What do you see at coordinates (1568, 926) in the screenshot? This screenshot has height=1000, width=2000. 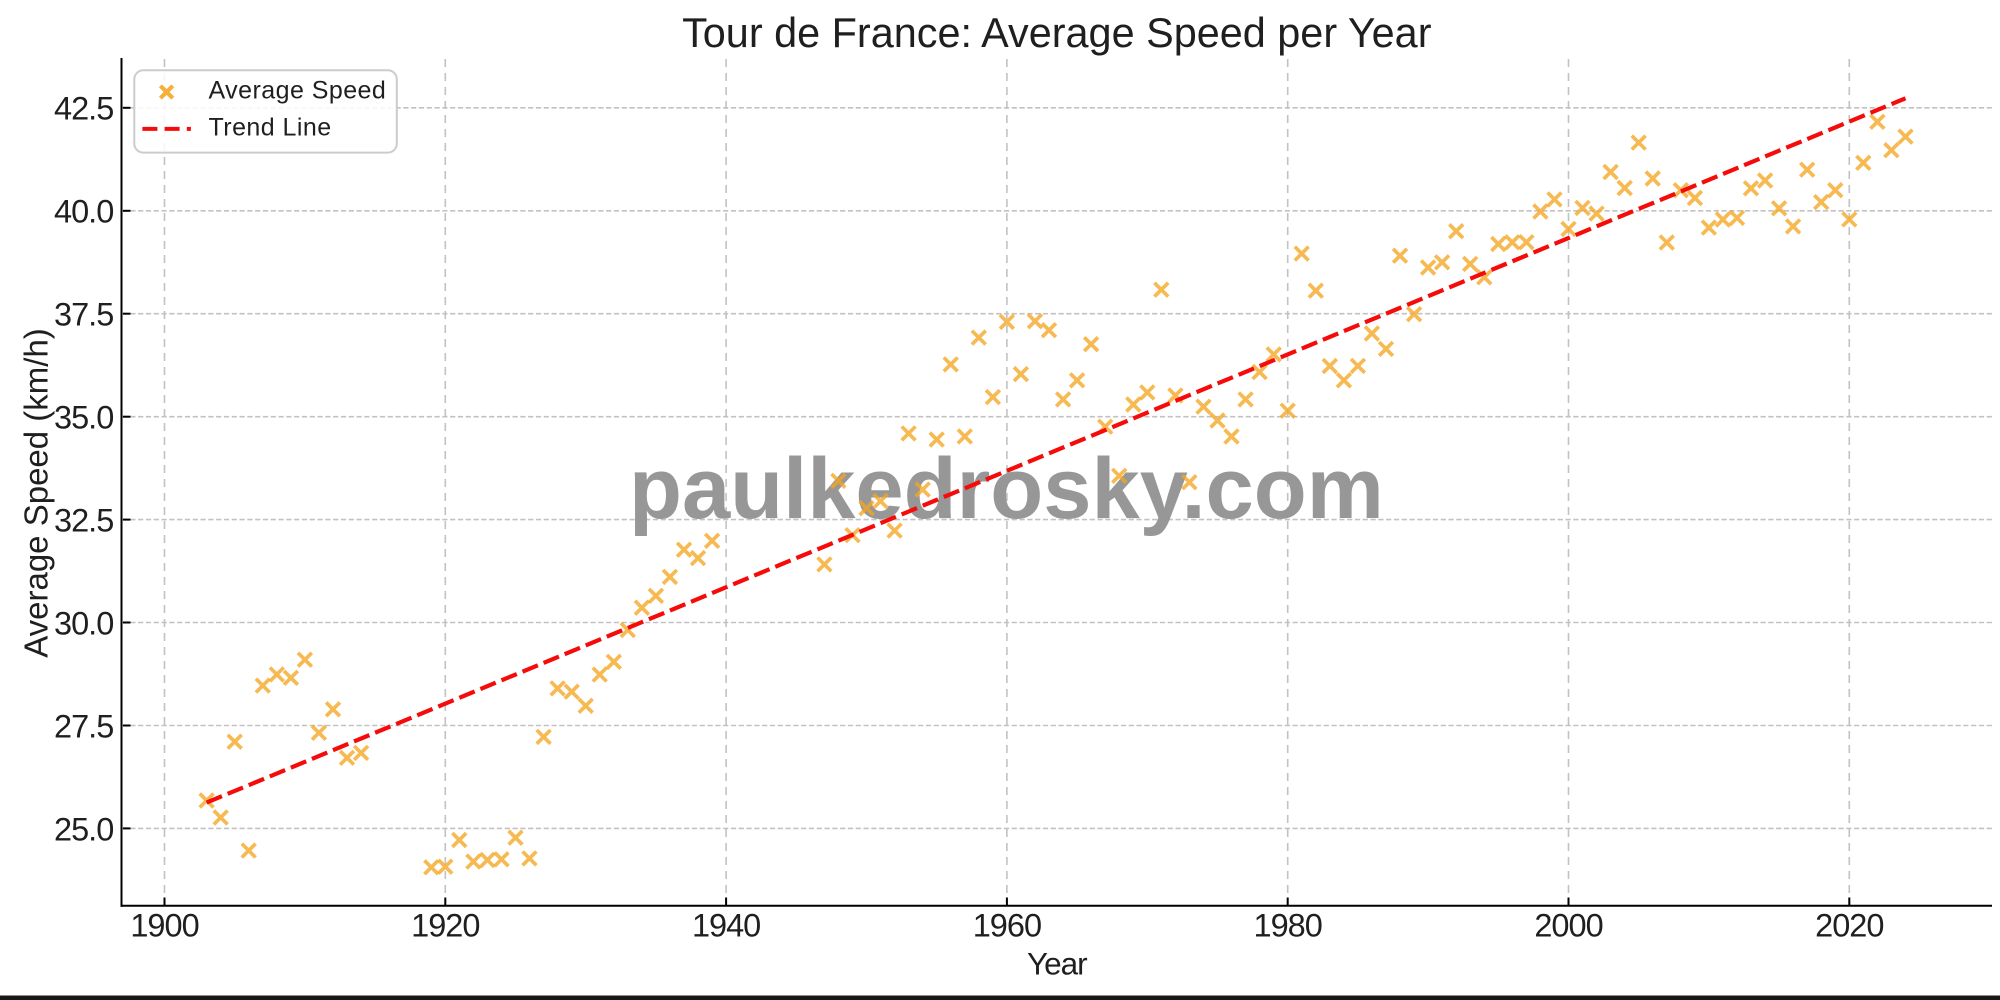 I see `svg-text: 2000` at bounding box center [1568, 926].